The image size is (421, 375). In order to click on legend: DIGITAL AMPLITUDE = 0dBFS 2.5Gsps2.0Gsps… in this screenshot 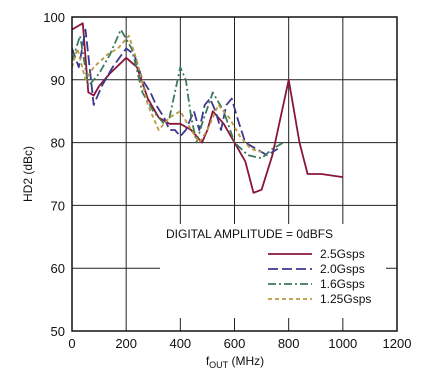, I will do `click(273, 271)`.